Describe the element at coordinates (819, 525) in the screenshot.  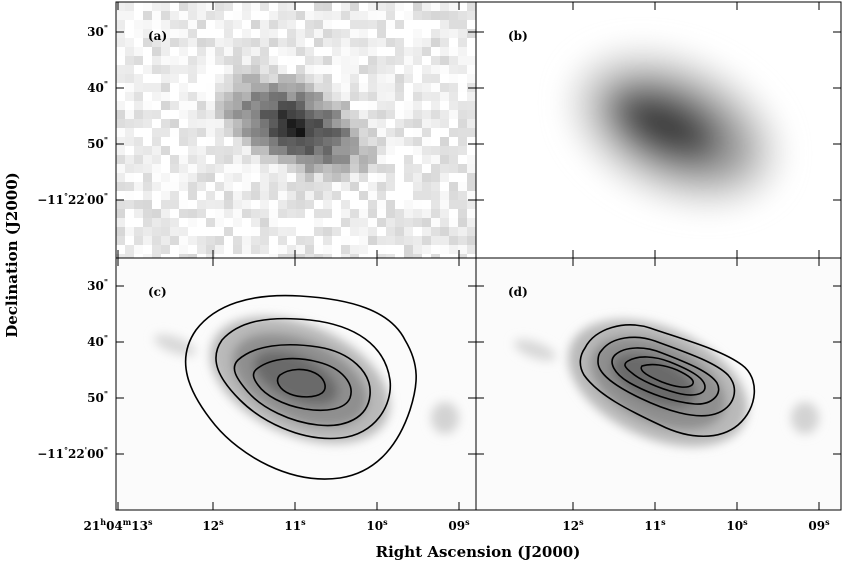
I see `ra-tick-label: 09s` at that location.